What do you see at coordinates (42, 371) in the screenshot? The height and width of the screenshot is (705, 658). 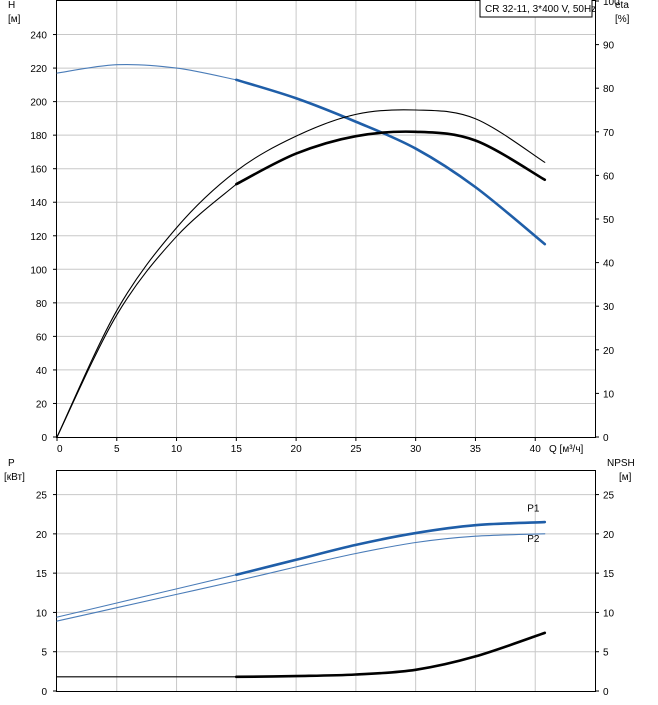 I see `left-tick-label: 40` at bounding box center [42, 371].